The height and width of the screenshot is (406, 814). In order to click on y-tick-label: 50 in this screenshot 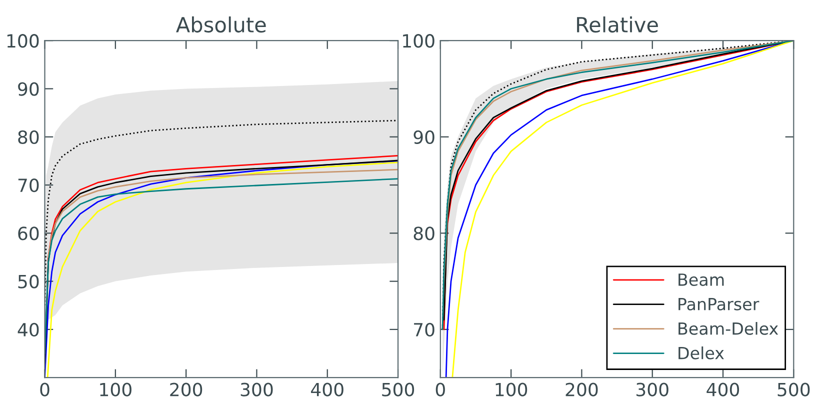, I will do `click(28, 281)`.